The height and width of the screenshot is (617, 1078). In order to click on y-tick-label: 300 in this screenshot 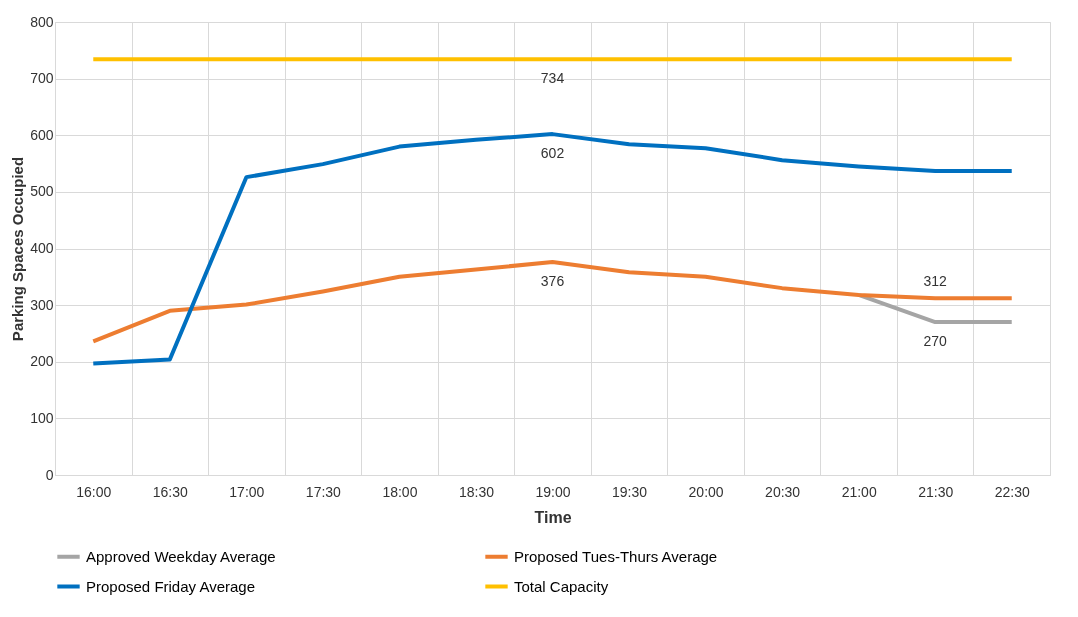, I will do `click(42, 304)`.